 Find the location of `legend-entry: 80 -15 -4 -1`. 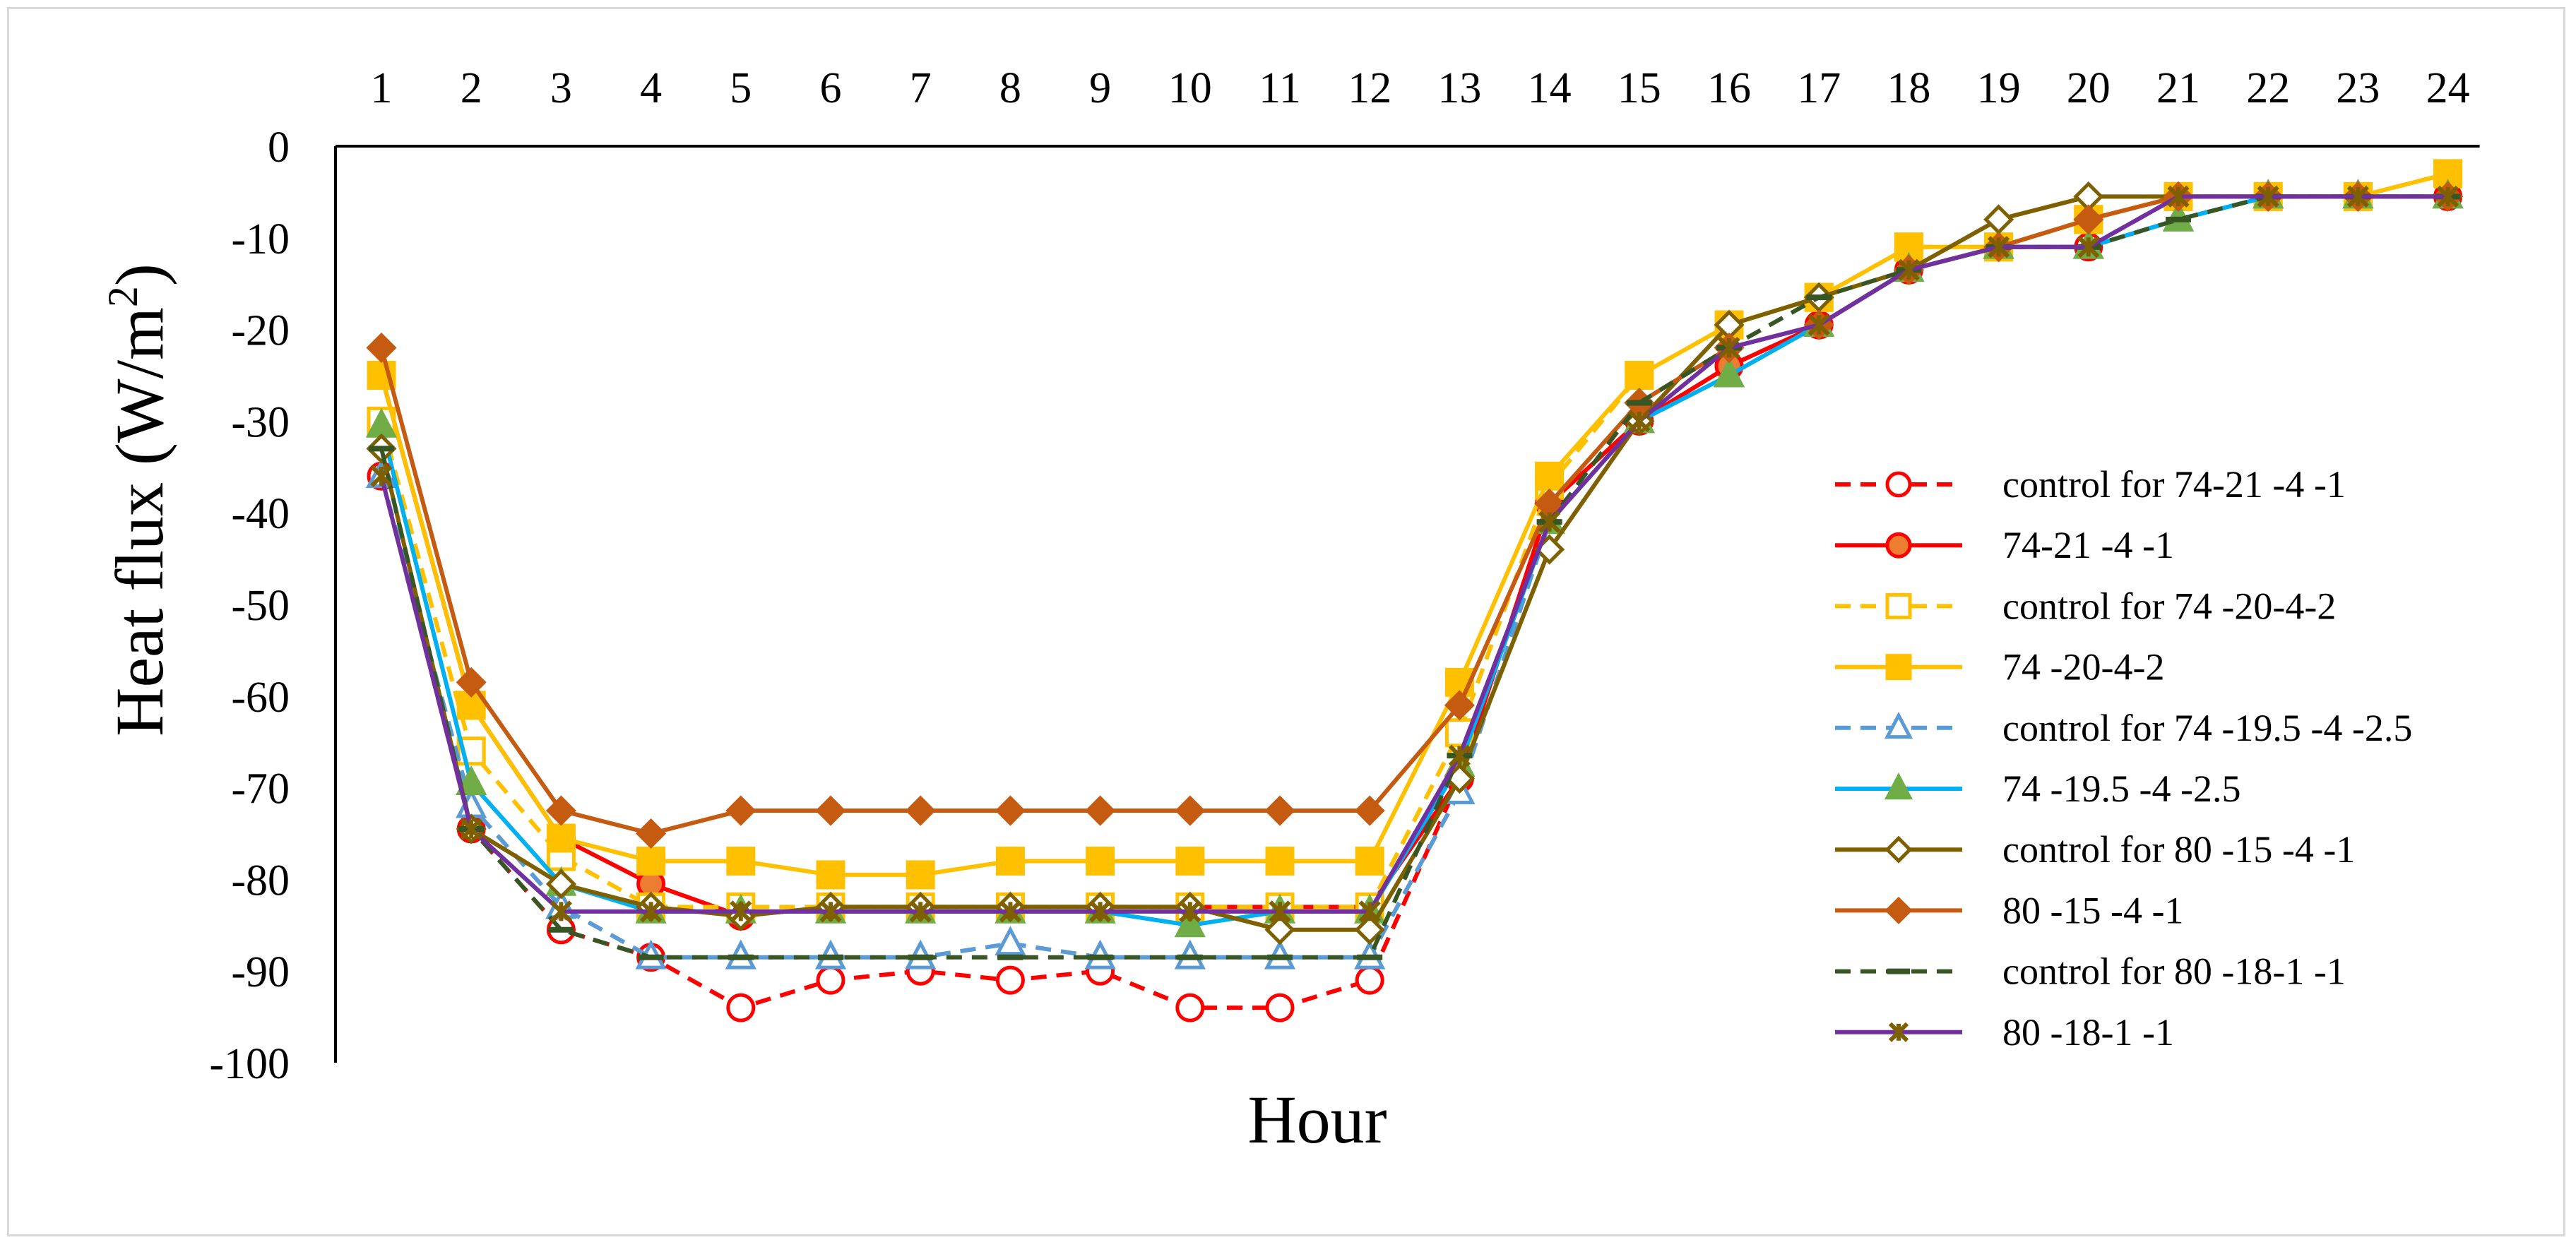

legend-entry: 80 -15 -4 -1 is located at coordinates (2009, 910).